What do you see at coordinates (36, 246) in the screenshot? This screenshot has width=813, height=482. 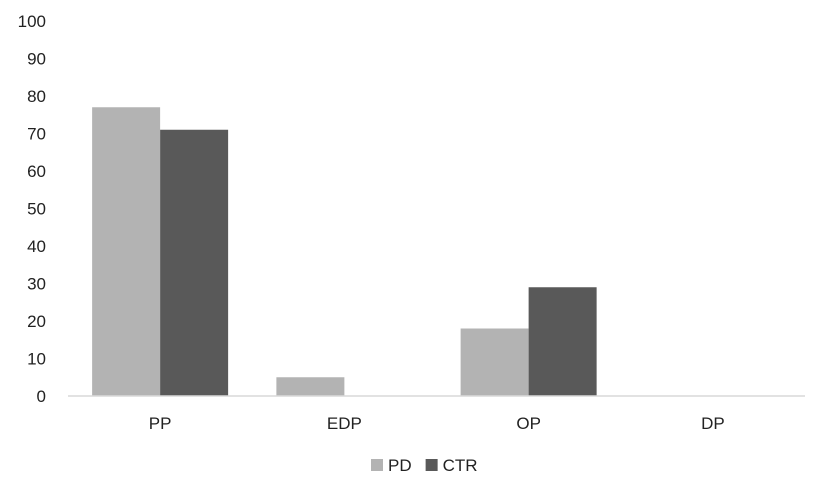 I see `y-tick-label-4: 40` at bounding box center [36, 246].